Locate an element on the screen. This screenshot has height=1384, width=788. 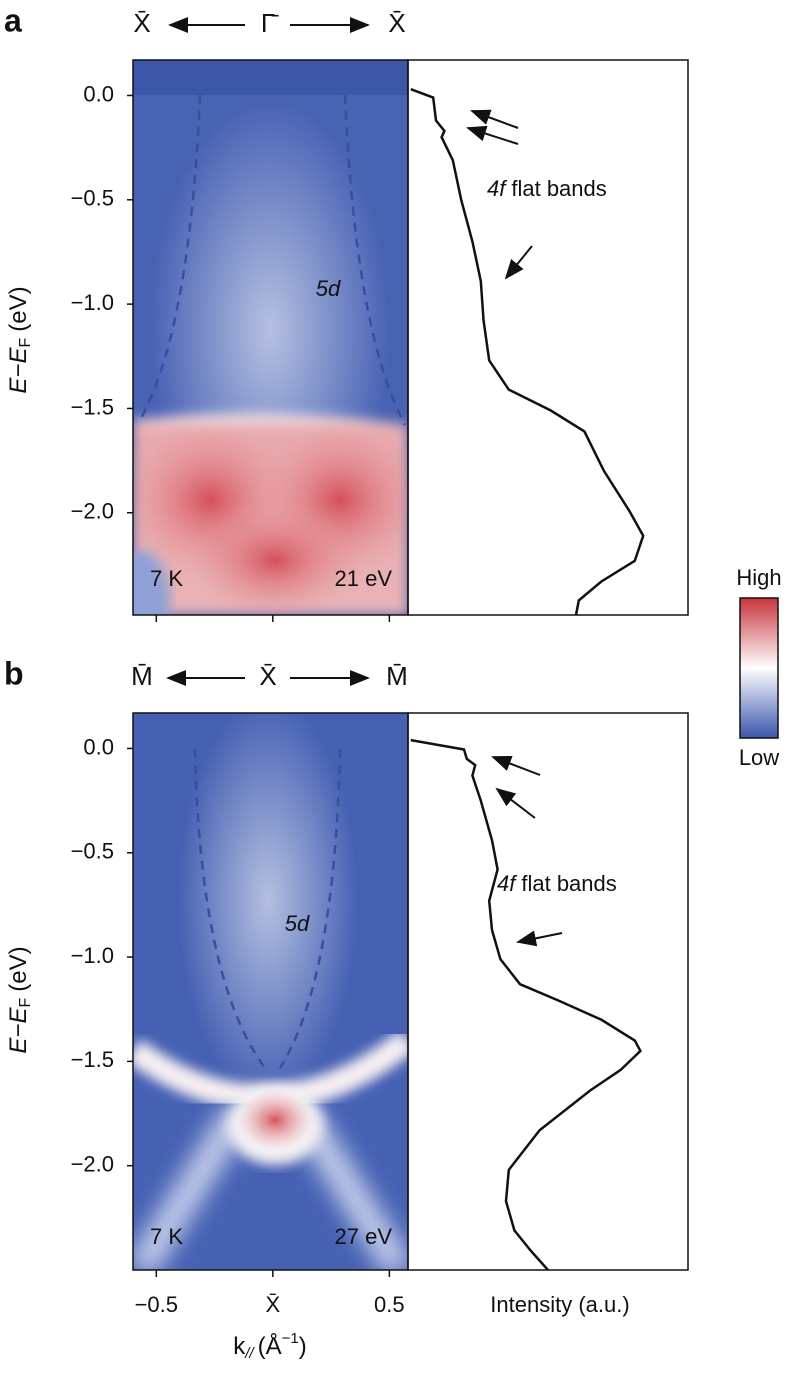
panel-label: b is located at coordinates (14, 673).